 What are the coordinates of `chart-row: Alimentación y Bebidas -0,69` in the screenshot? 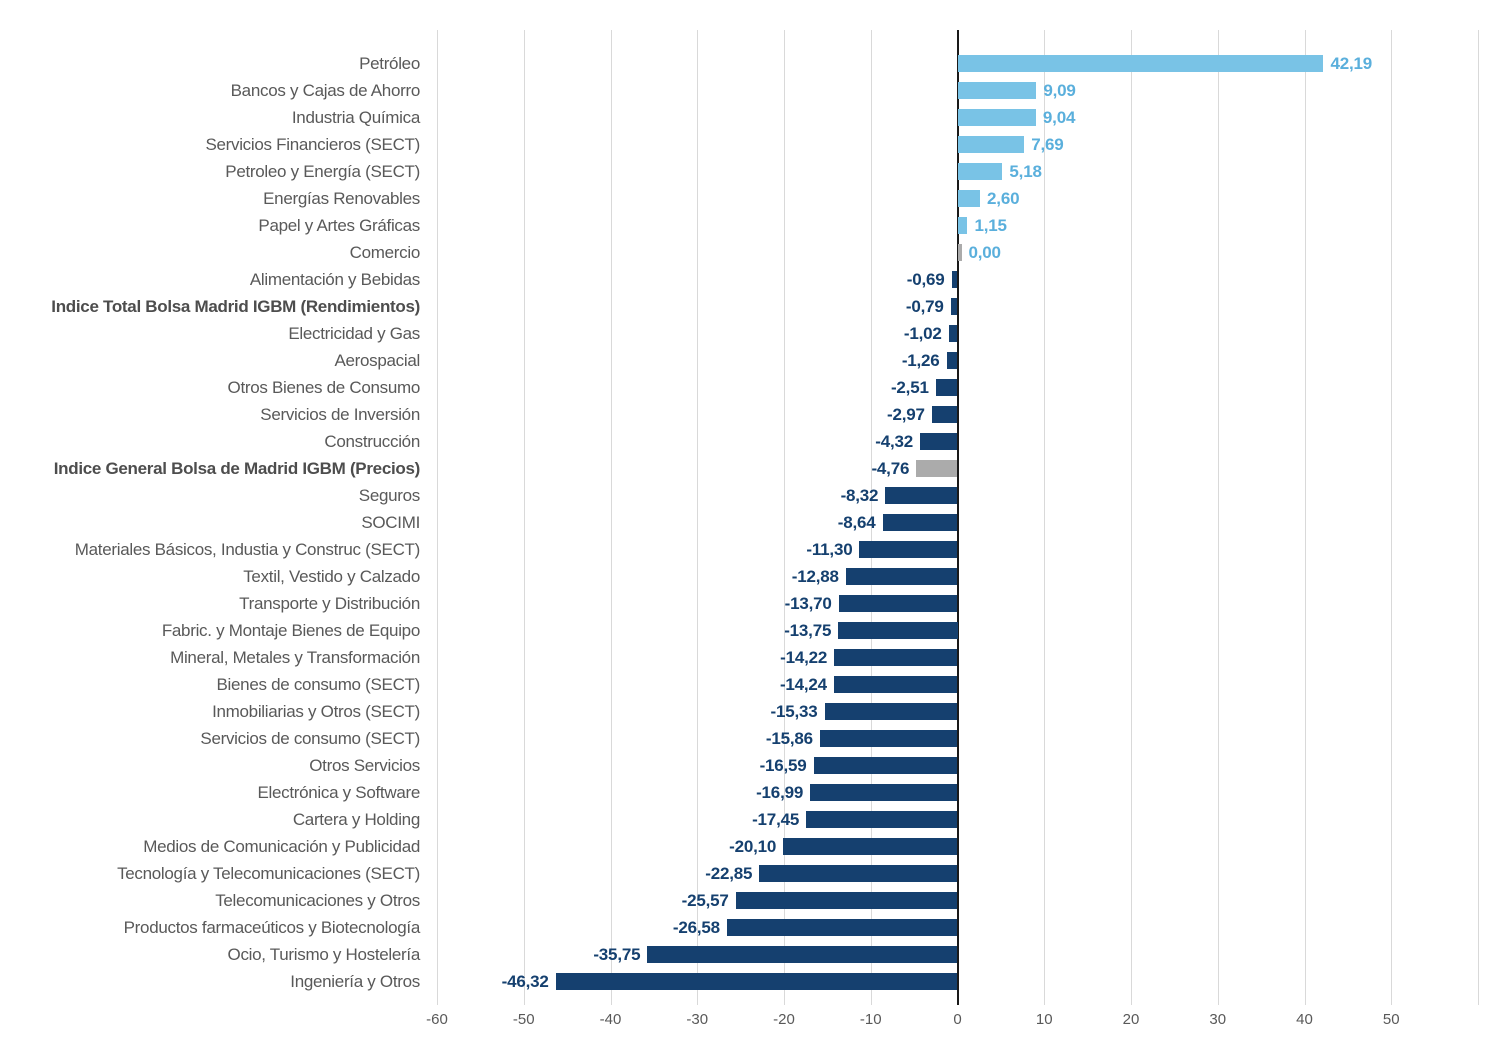 It's located at (745, 279).